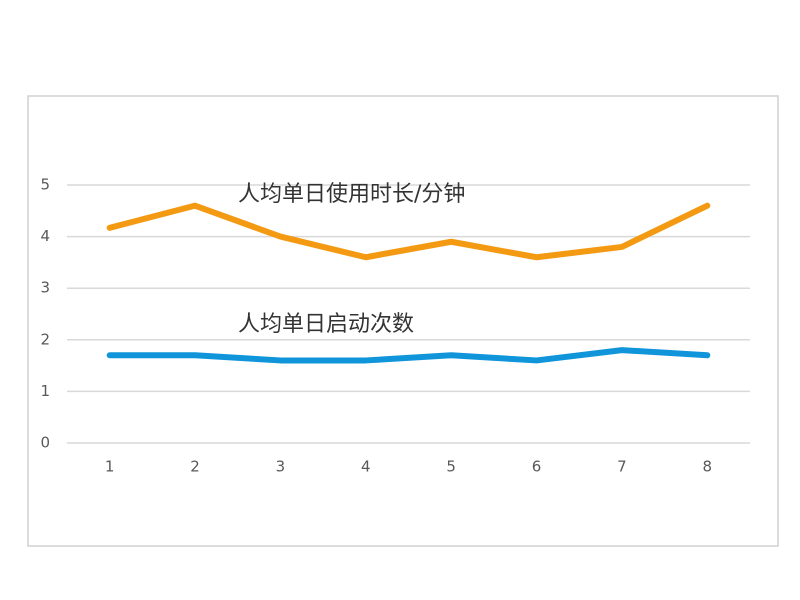 The height and width of the screenshot is (600, 800). I want to click on y-tick-label: 3, so click(45, 288).